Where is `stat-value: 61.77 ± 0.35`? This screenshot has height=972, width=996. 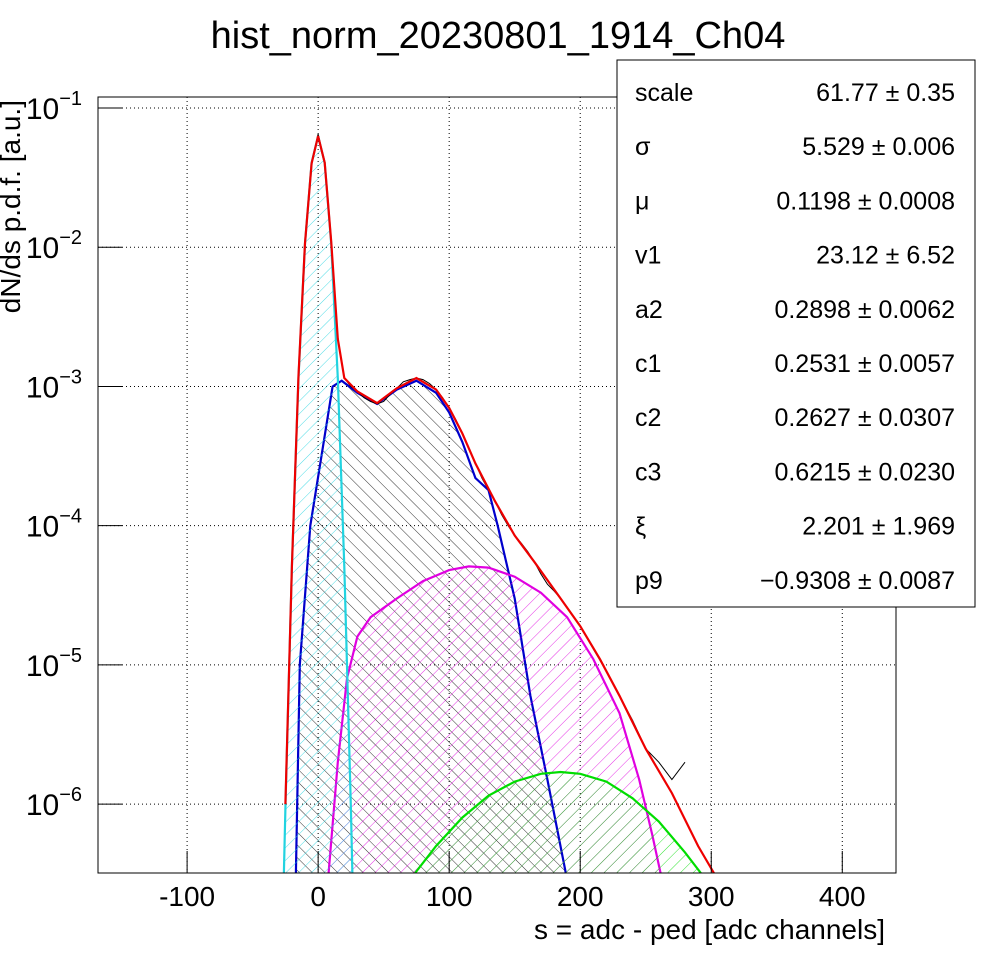
stat-value: 61.77 ± 0.35 is located at coordinates (885, 93).